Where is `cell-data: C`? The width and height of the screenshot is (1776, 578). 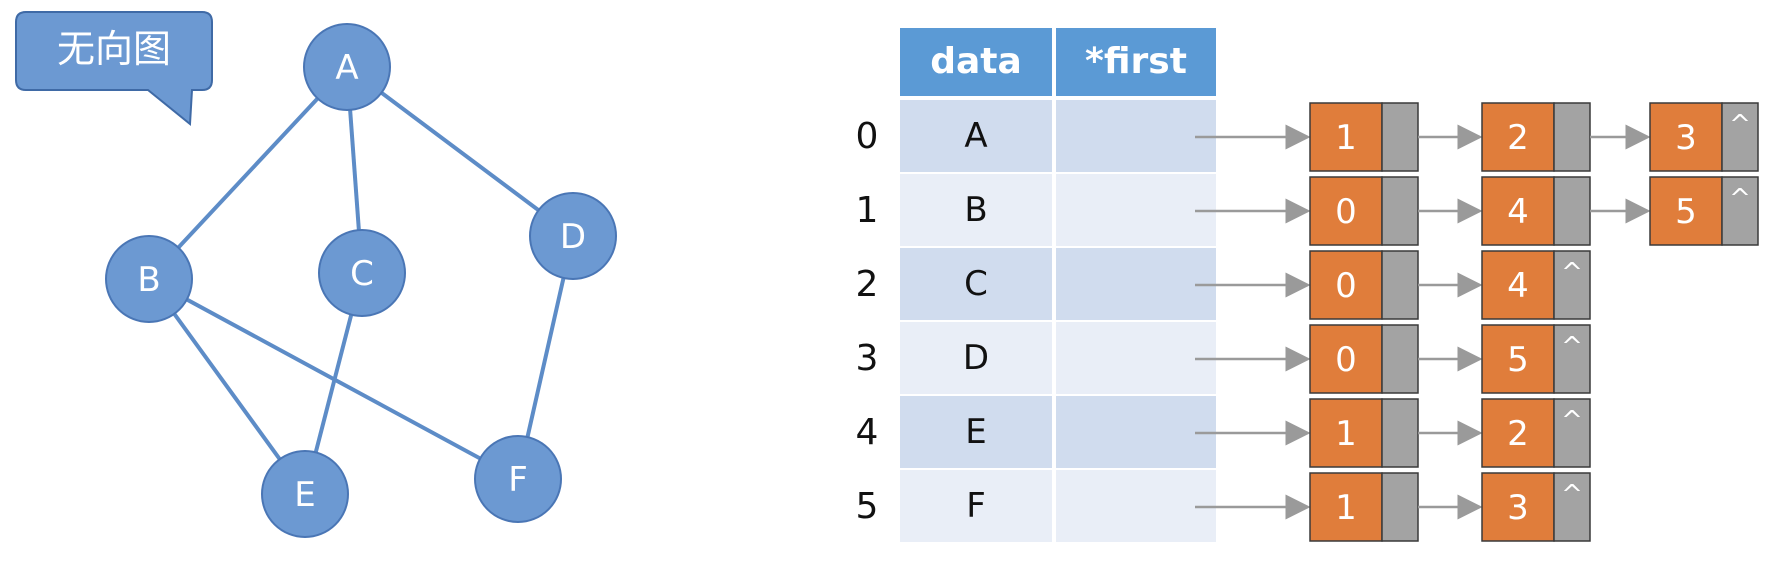 cell-data: C is located at coordinates (976, 284).